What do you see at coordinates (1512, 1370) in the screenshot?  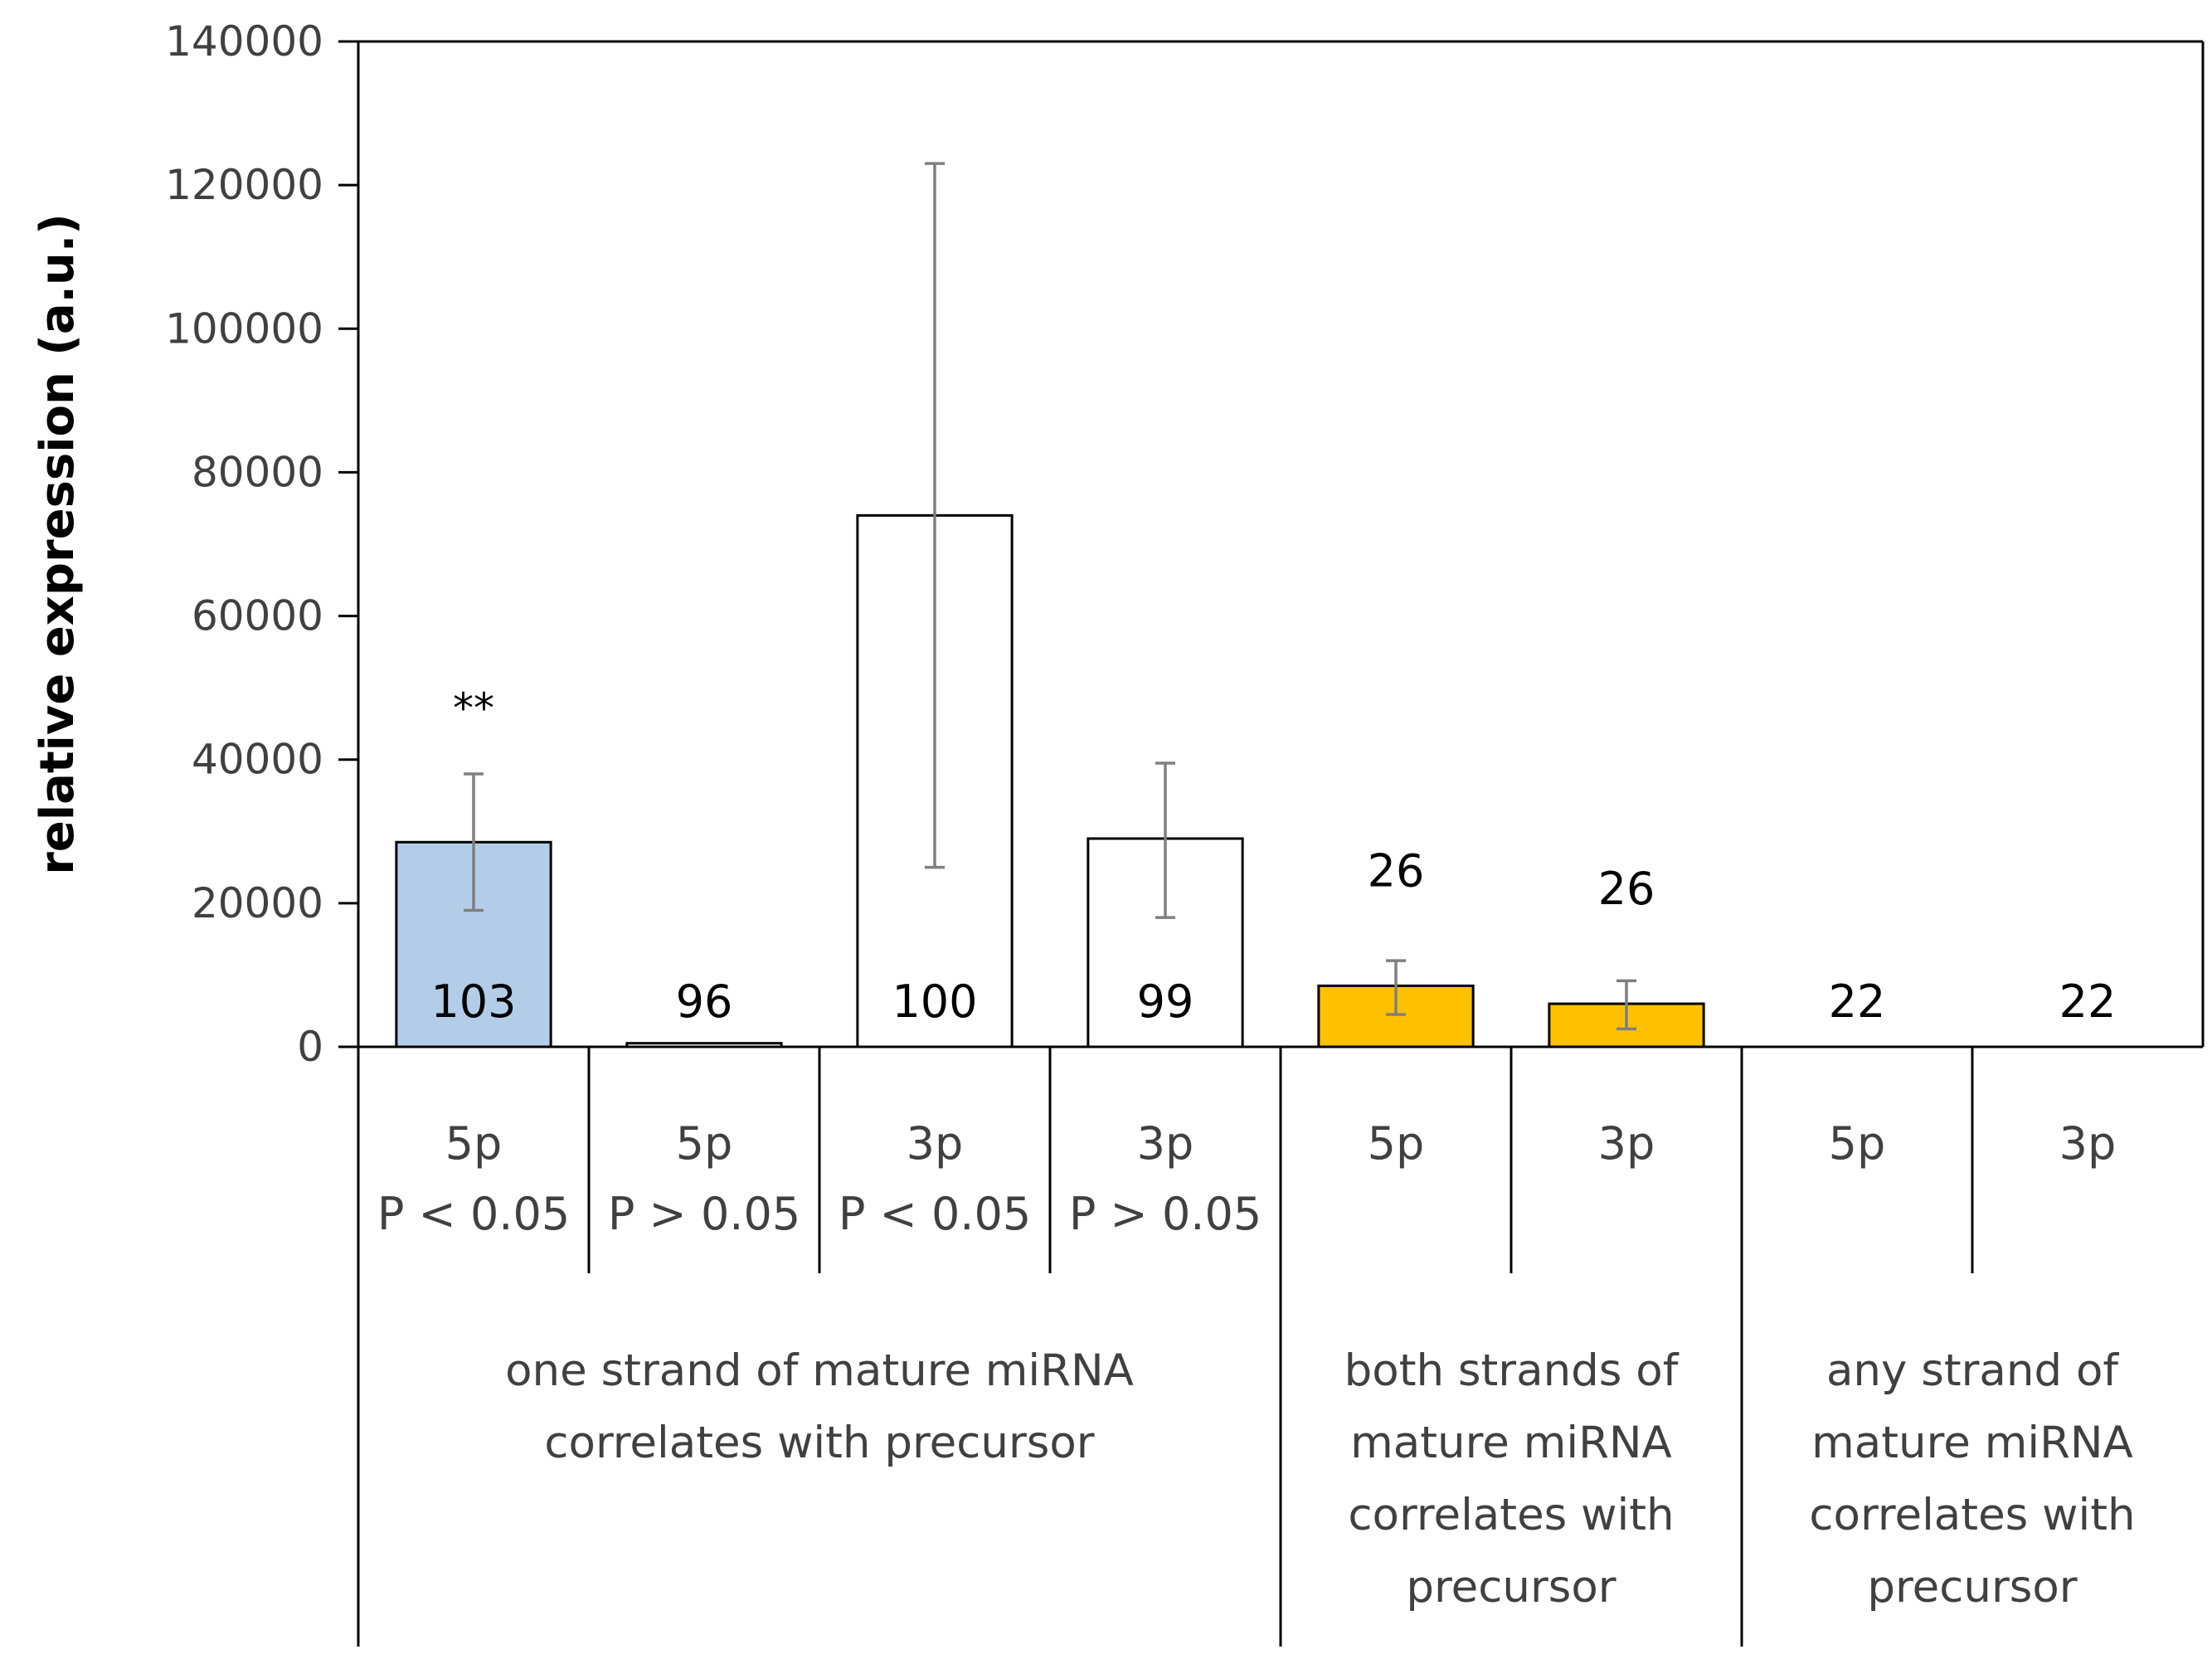 I see `group-label-line: both strands of` at bounding box center [1512, 1370].